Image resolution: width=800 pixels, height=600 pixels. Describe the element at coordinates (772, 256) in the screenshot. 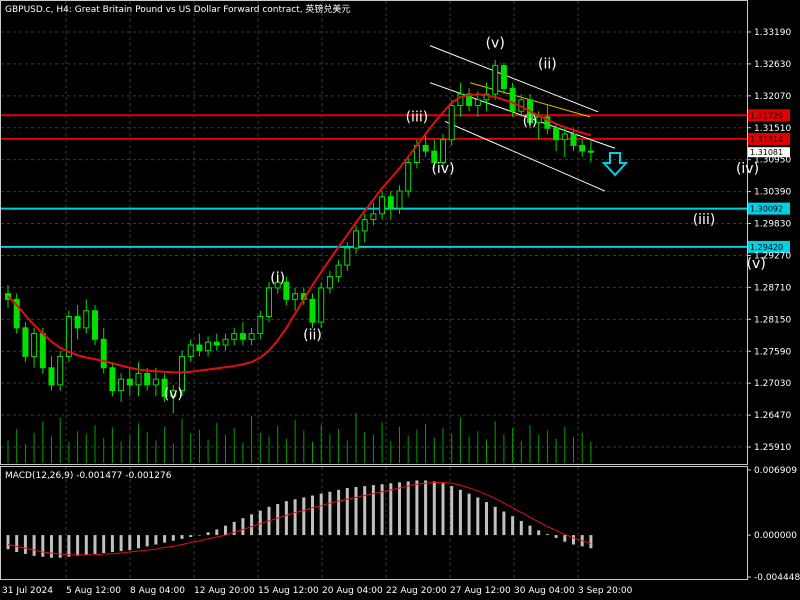

I see `price-tick-label: 1.29270` at that location.